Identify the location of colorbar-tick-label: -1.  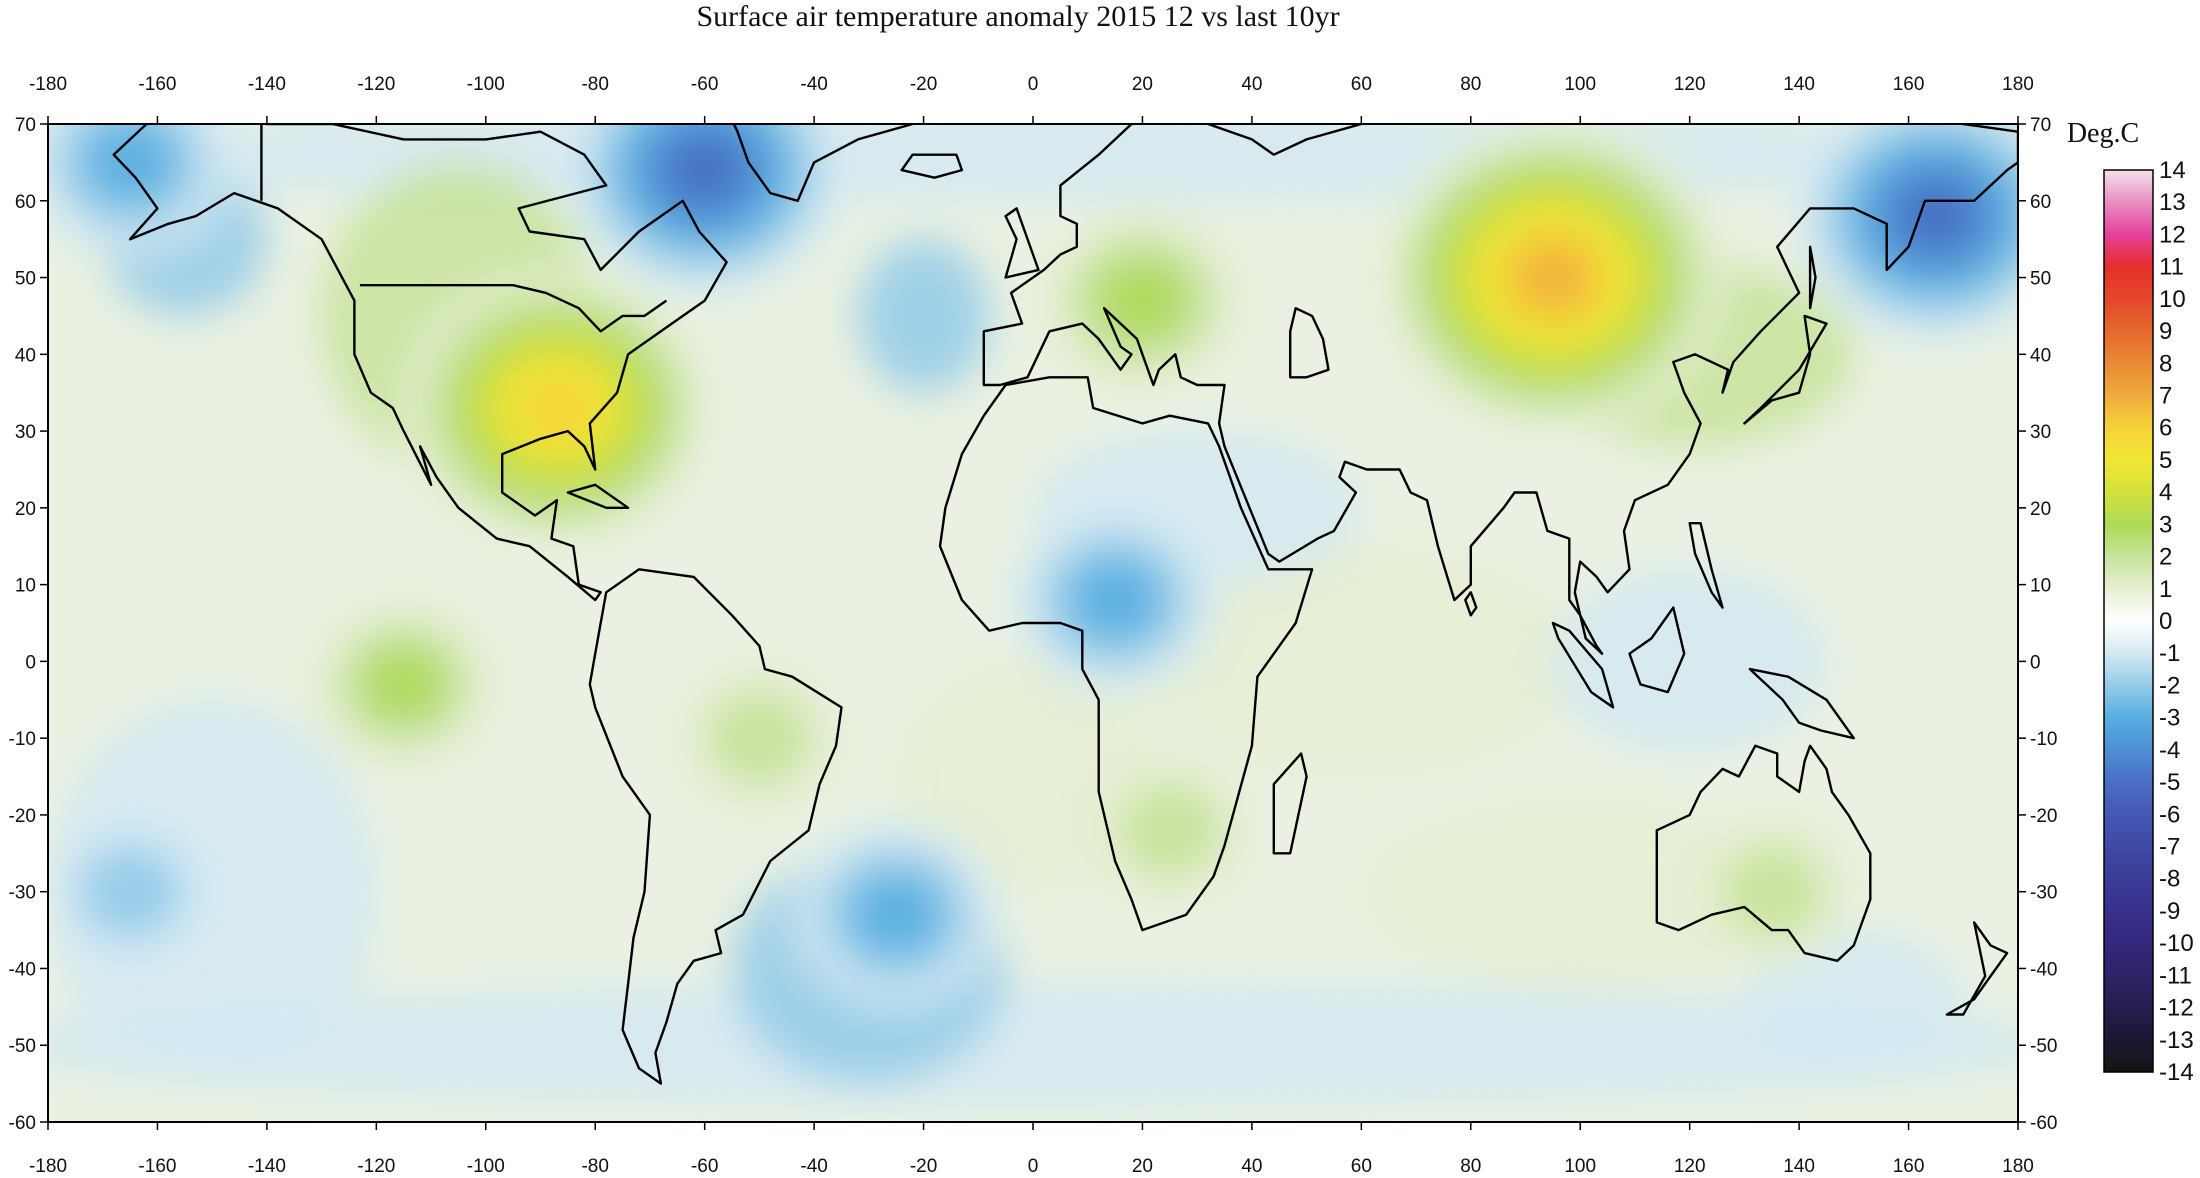
(2169, 653).